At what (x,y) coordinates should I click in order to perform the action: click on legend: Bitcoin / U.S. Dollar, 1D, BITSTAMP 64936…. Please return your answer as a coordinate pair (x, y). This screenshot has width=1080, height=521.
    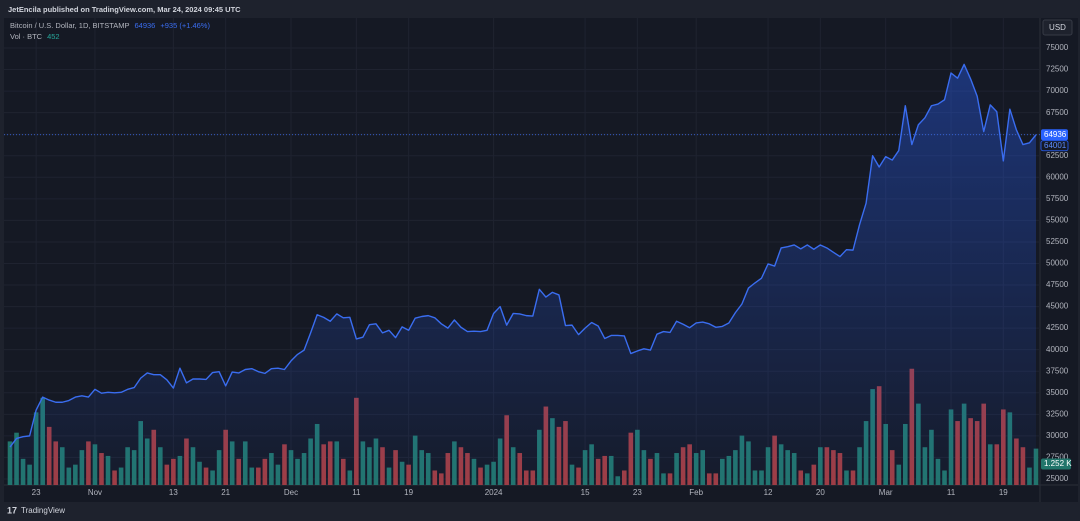
    Looking at the image, I should click on (112, 25).